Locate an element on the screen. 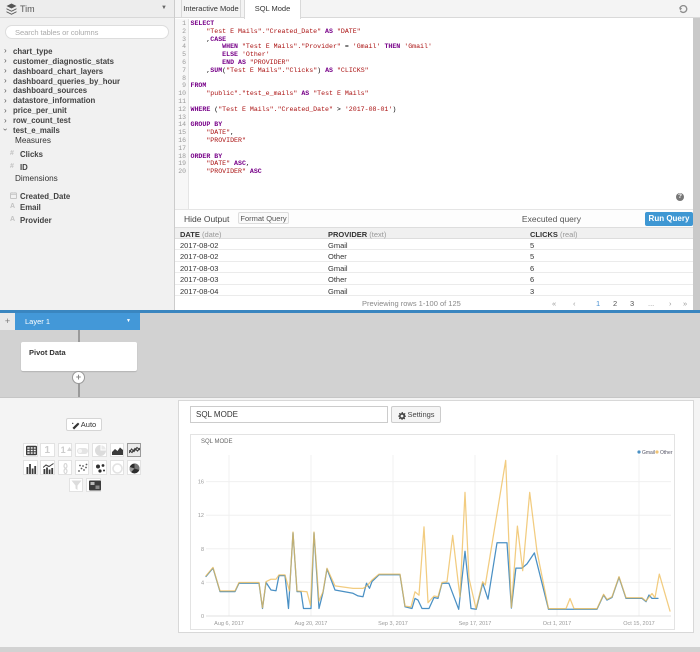 This screenshot has height=652, width=700. svg-text: Sep 3, 2017 is located at coordinates (393, 624).